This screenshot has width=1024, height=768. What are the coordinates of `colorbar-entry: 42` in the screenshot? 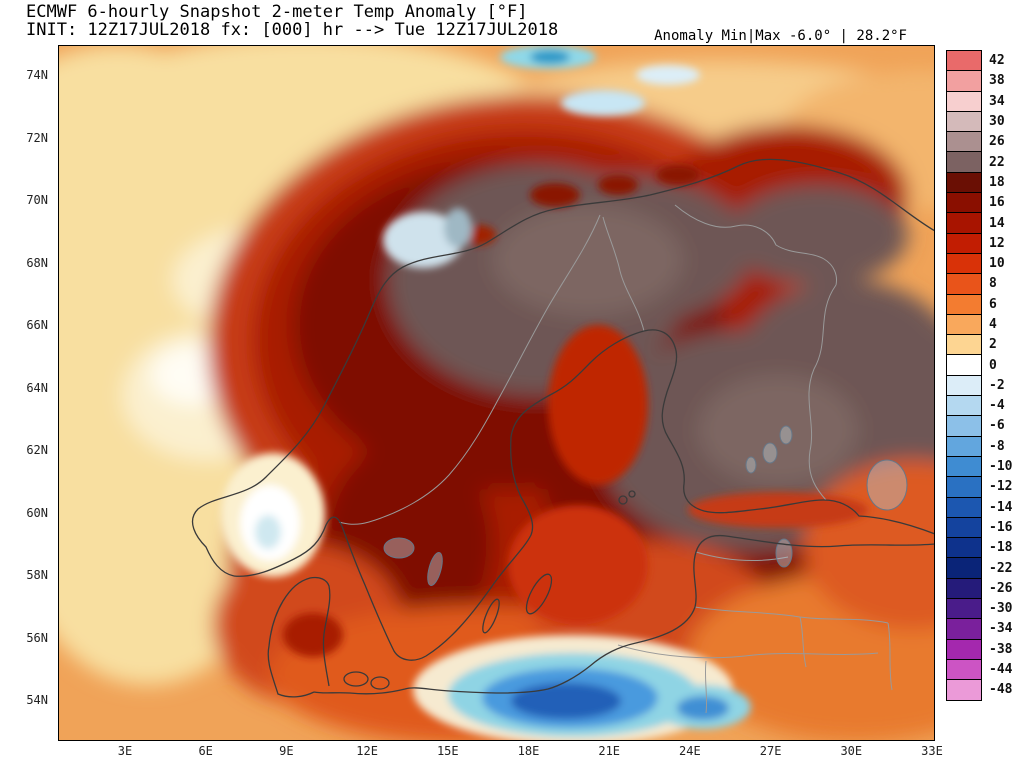 It's located at (985, 61).